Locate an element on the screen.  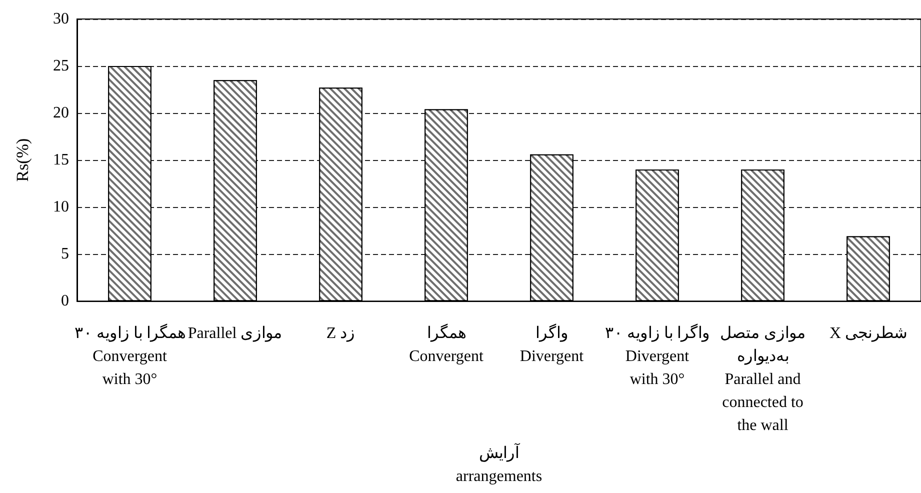
y-tick-label: 0 is located at coordinates (65, 301).